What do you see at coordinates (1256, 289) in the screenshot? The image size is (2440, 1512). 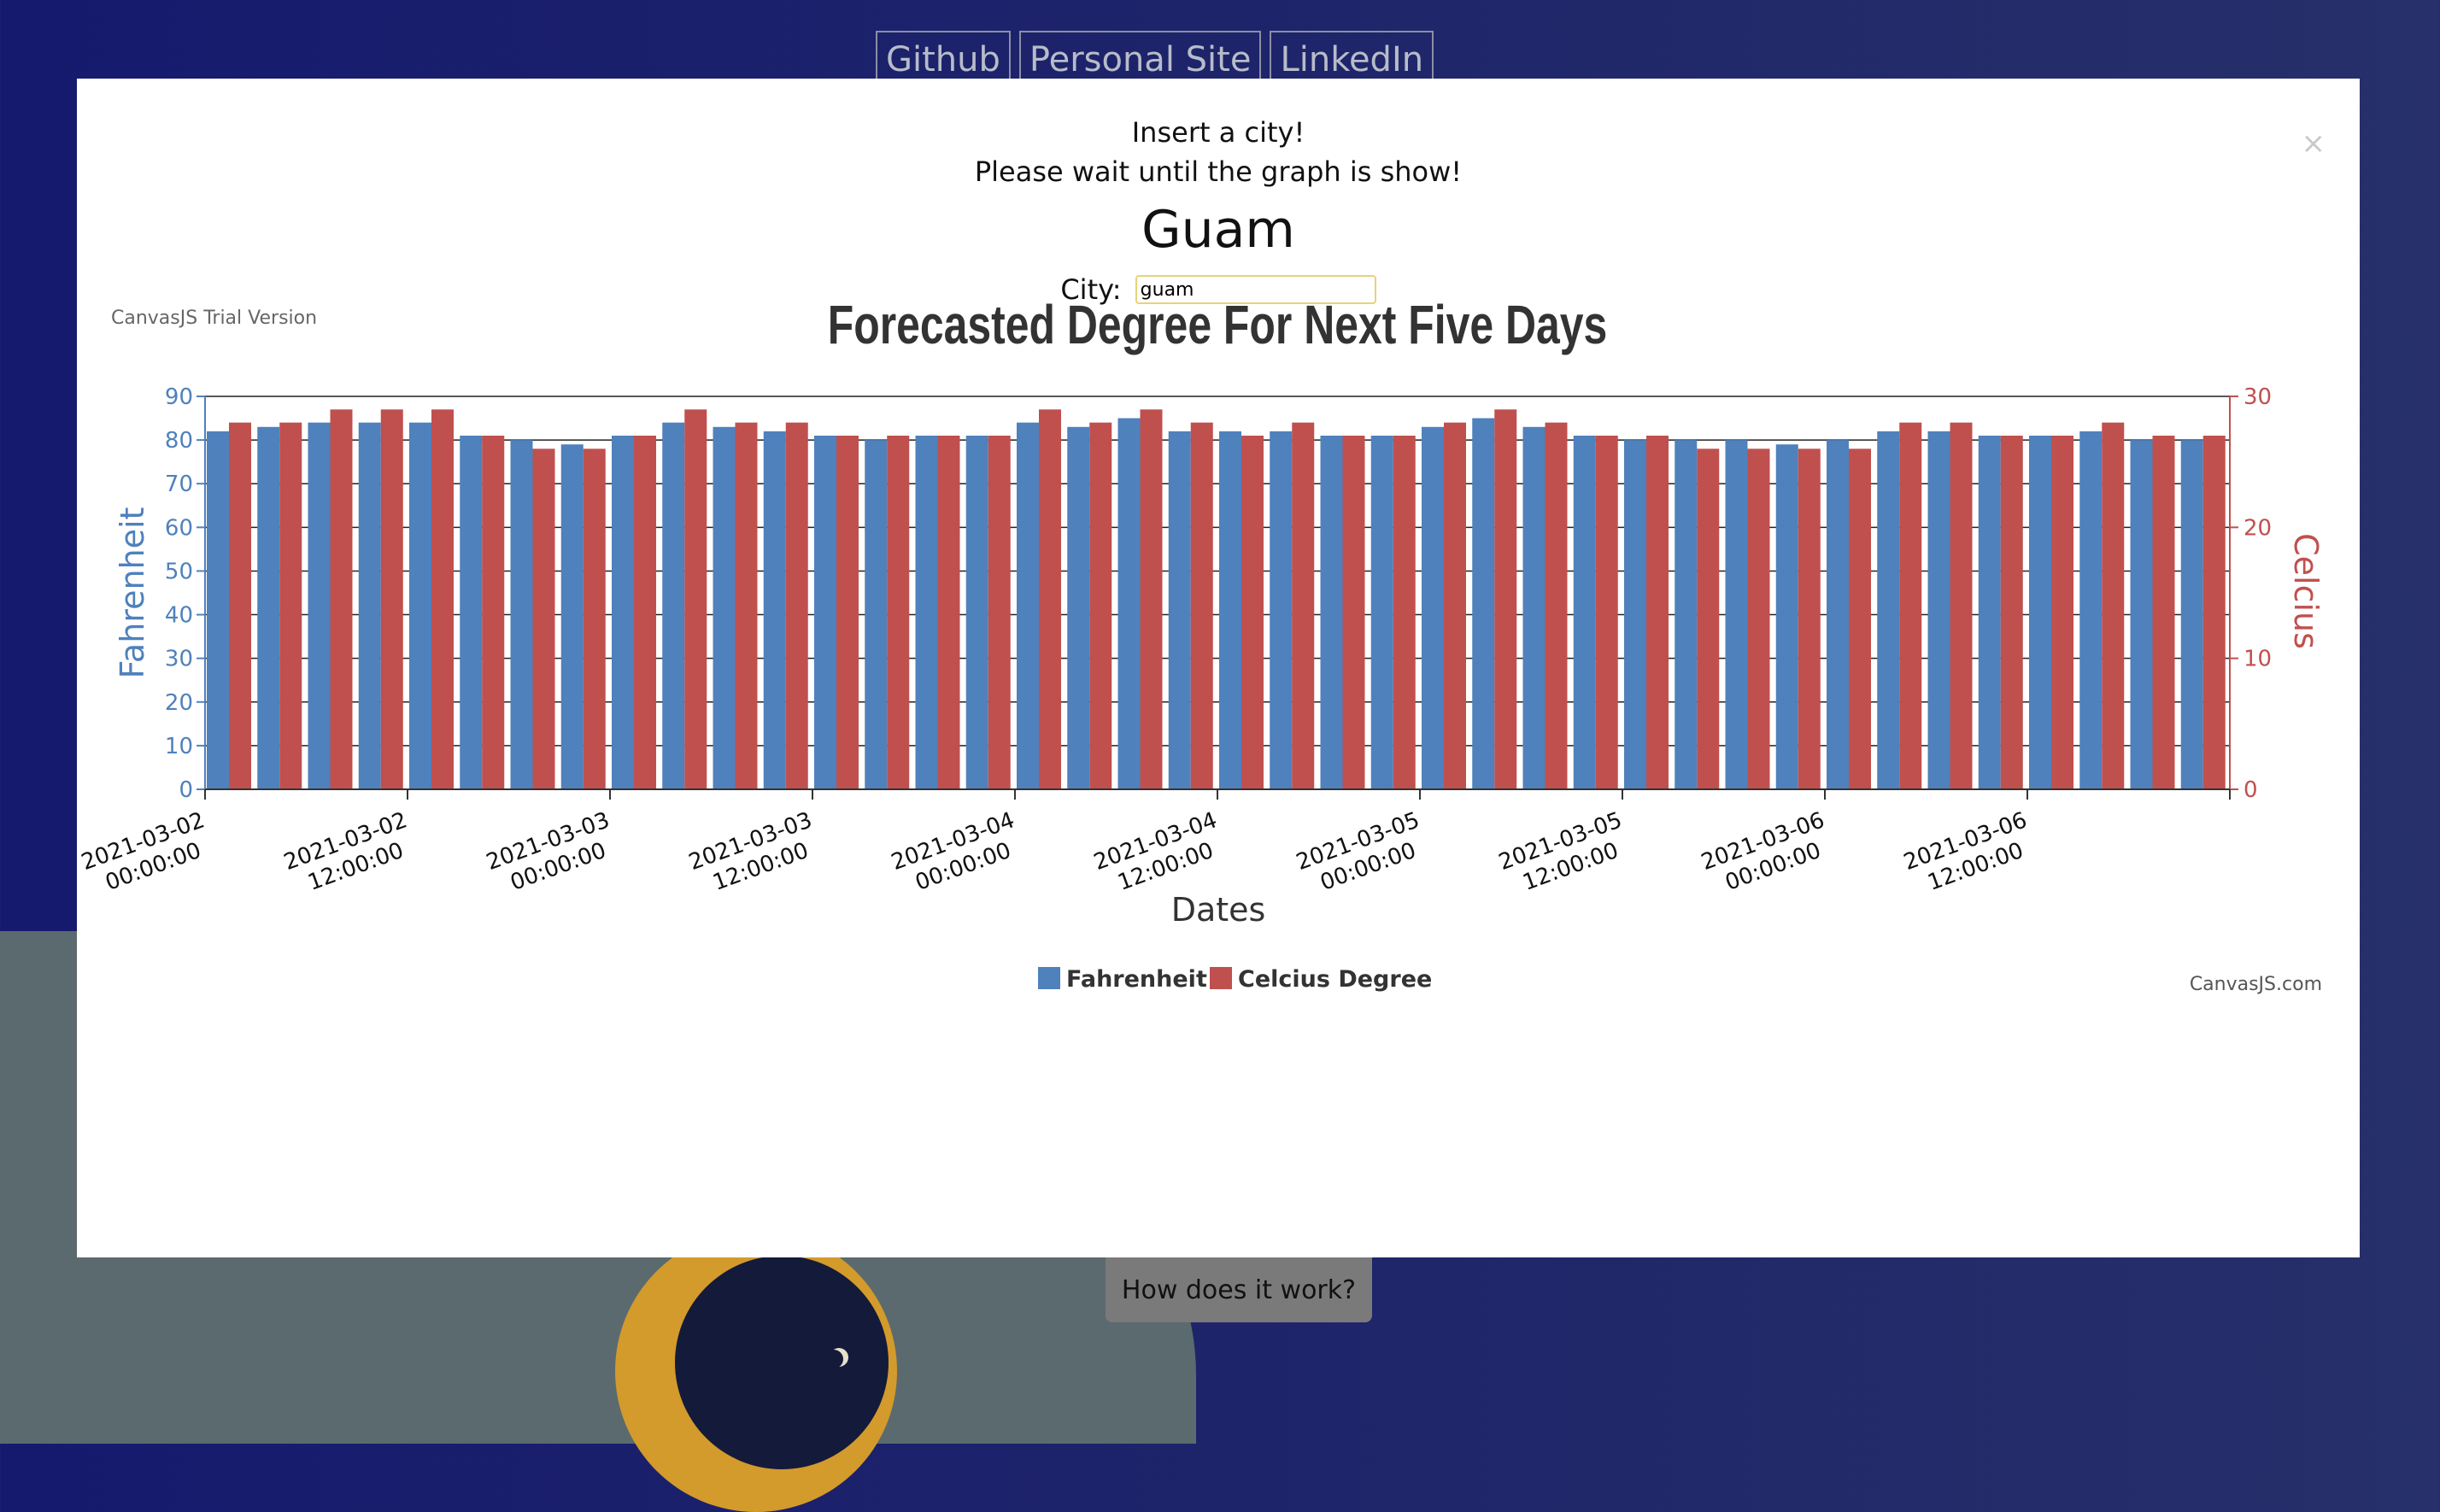 I see `city-input` at bounding box center [1256, 289].